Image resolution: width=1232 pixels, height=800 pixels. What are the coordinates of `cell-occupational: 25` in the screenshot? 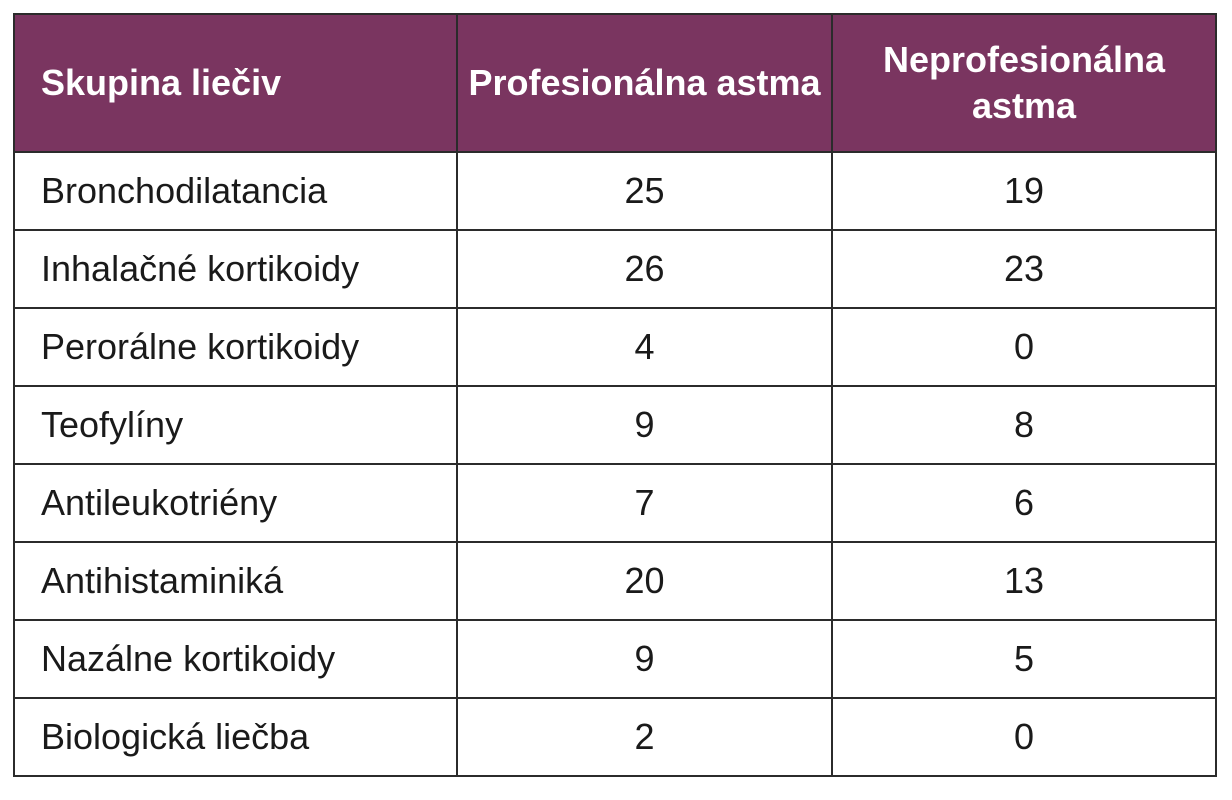 It's located at (644, 191).